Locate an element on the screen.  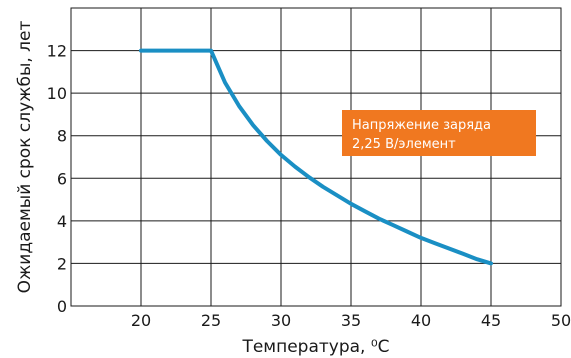
x-axis-ticks: 20 25 30 35 40 45 50 is located at coordinates (351, 320).